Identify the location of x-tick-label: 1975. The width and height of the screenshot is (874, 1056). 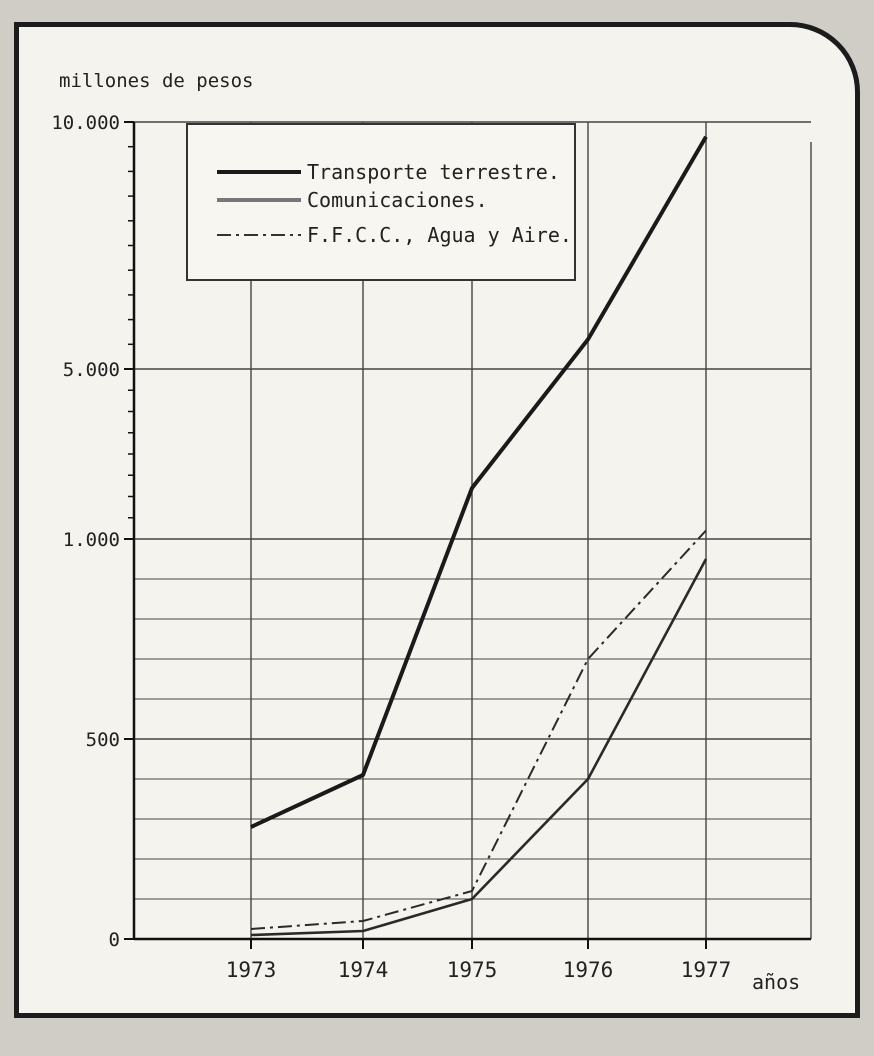
(472, 970).